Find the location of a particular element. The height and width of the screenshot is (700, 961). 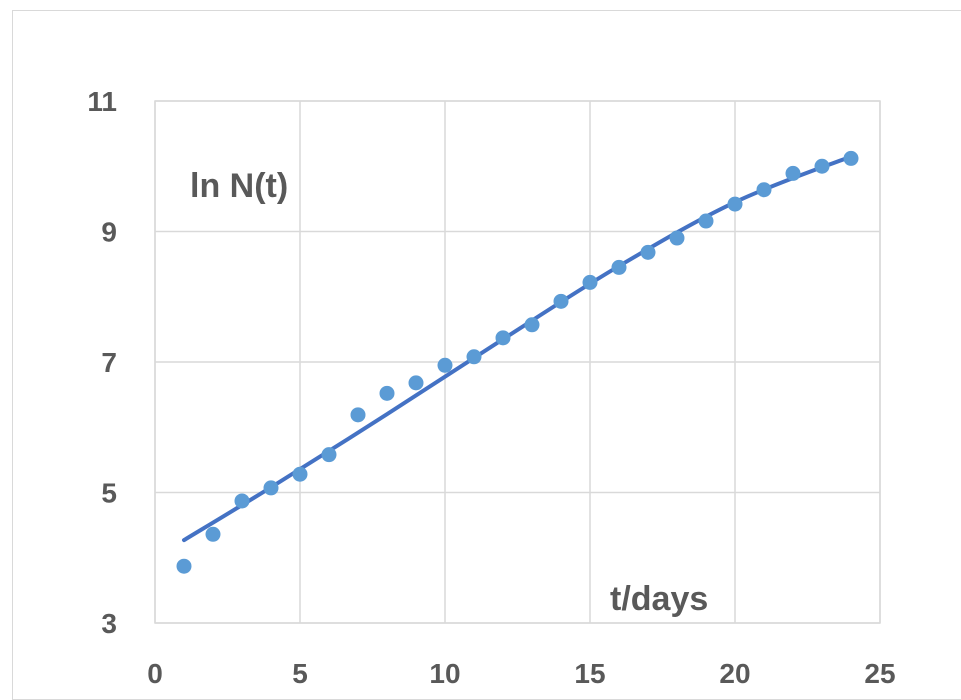

y-axis-label: ln N(t) is located at coordinates (239, 186).